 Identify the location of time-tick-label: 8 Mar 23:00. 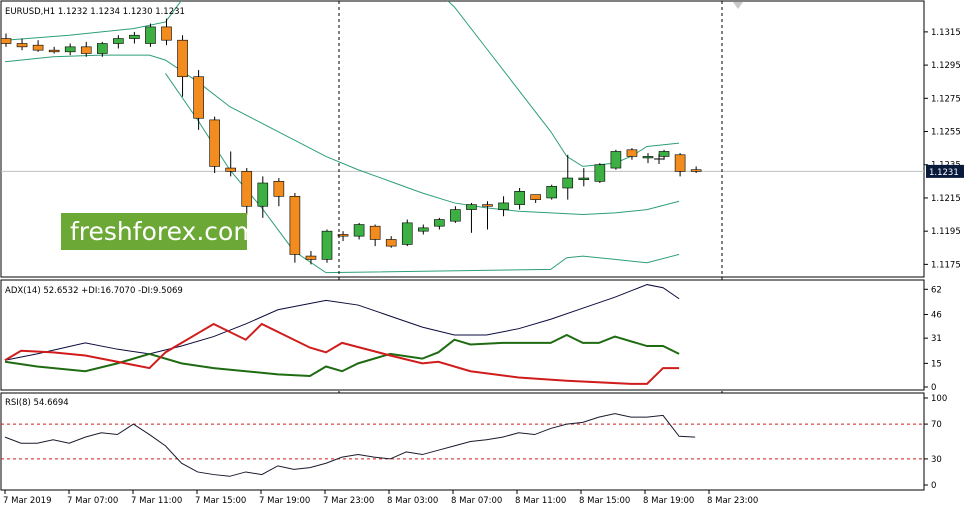
(732, 501).